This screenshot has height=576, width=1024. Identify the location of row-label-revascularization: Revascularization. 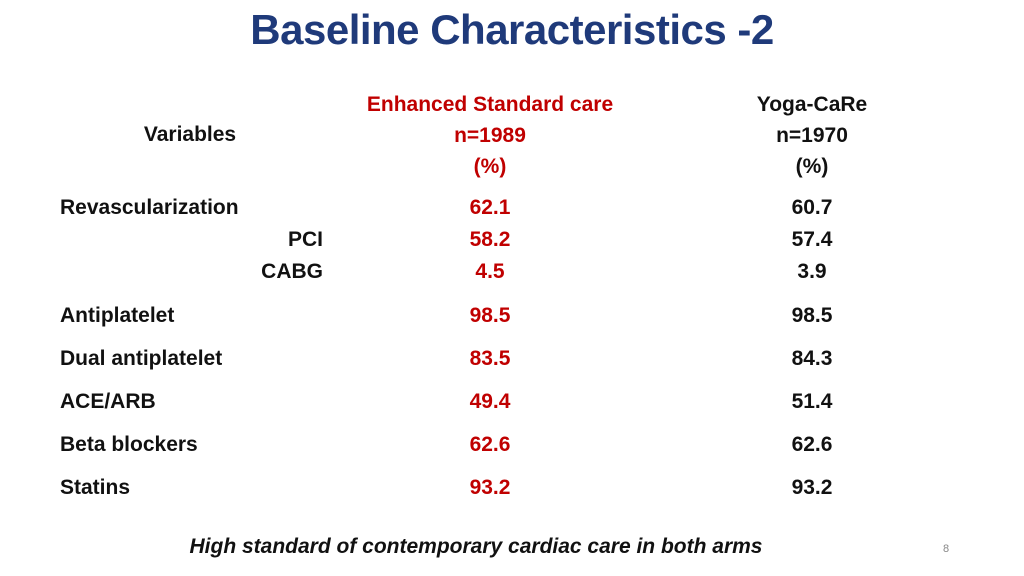
(149, 207).